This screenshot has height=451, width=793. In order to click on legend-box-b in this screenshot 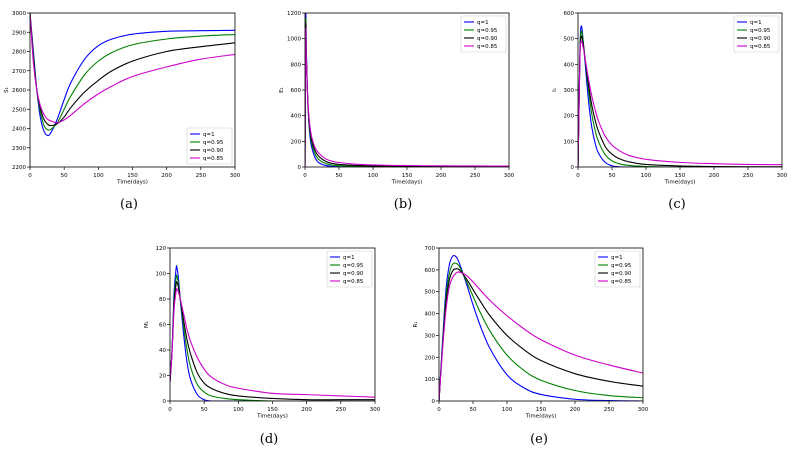, I will do `click(483, 34)`.